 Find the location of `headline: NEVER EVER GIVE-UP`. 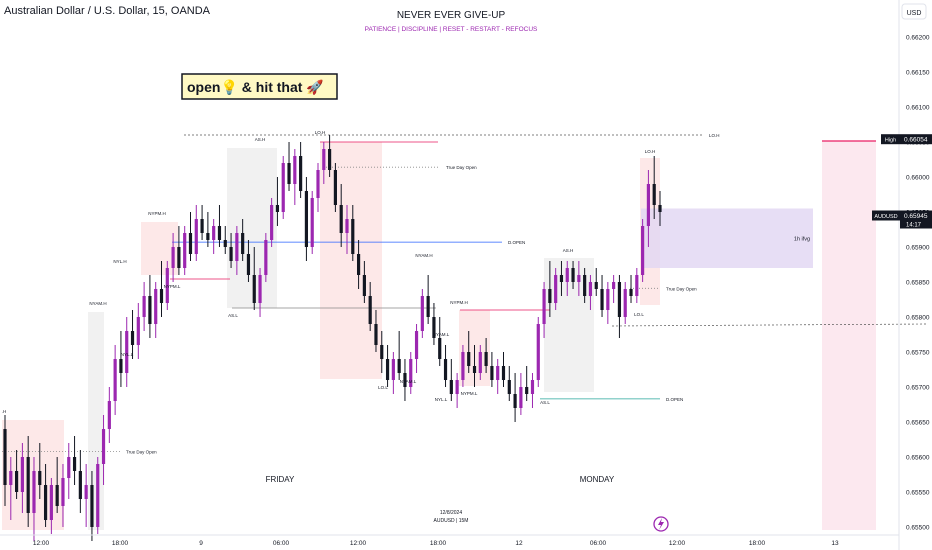

headline: NEVER EVER GIVE-UP is located at coordinates (451, 15).